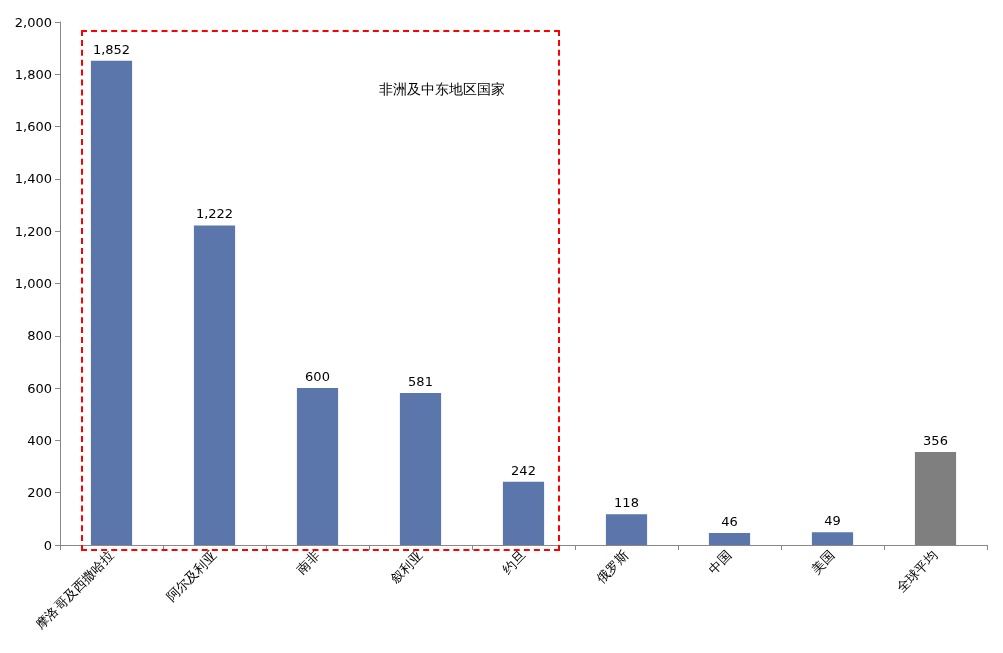  Describe the element at coordinates (191, 576) in the screenshot. I see `x-tick-label: 阿尔及利亚` at that location.